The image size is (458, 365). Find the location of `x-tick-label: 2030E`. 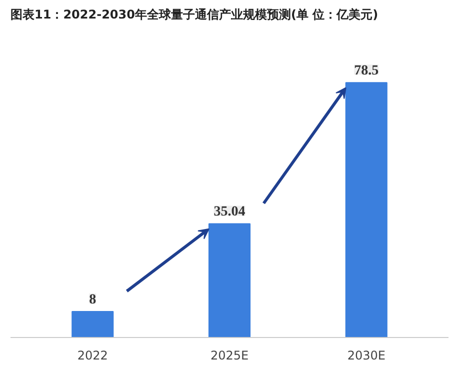

x-tick-label: 2030E is located at coordinates (366, 355).